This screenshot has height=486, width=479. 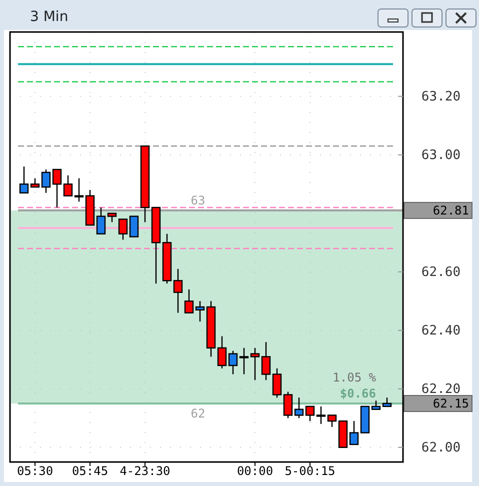 I want to click on ref-line-label: 62.81, so click(x=450, y=210).